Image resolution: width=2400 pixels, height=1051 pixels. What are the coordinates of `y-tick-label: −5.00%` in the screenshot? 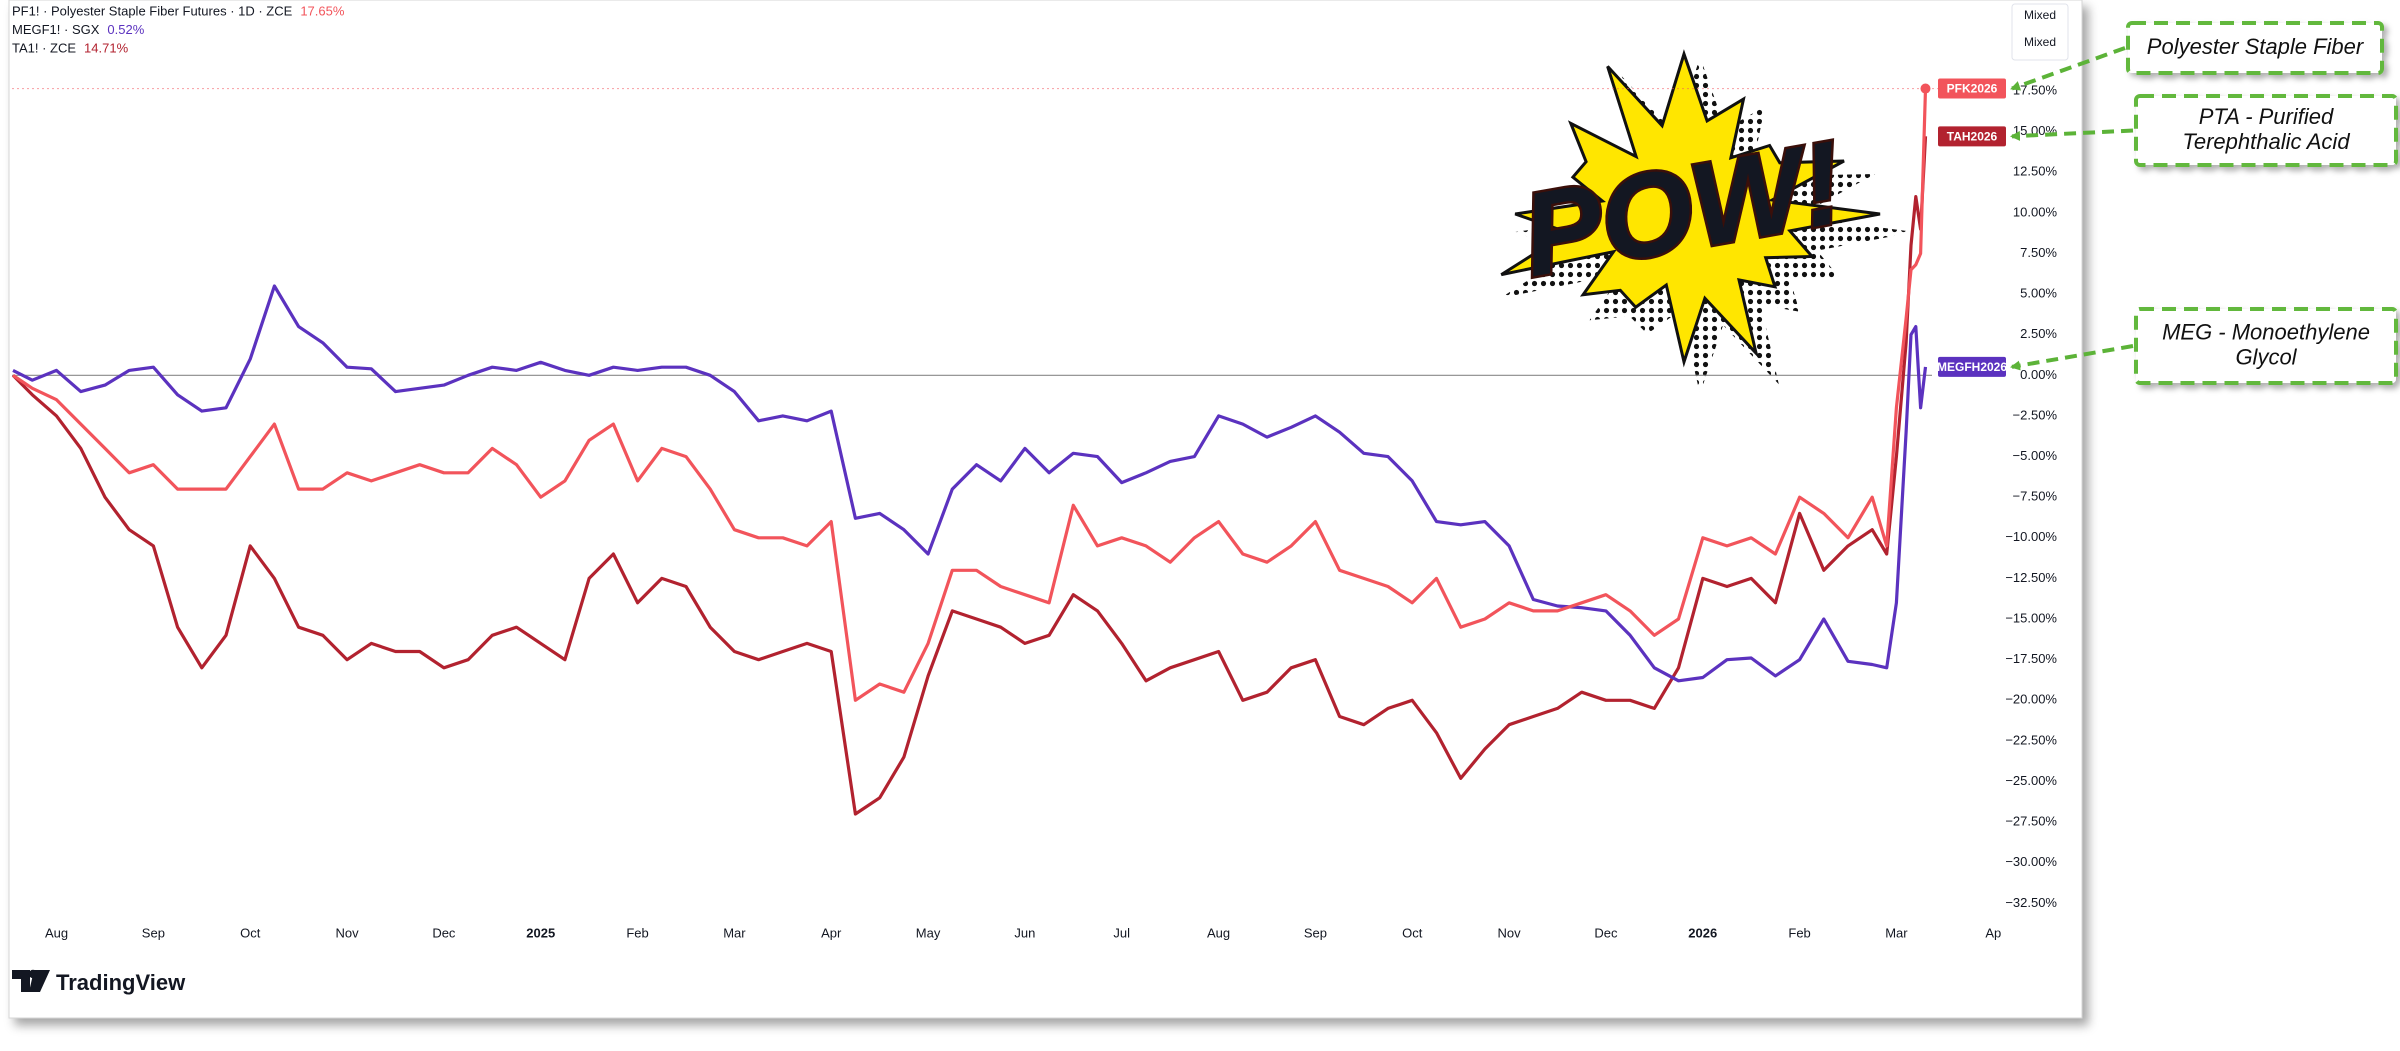 It's located at (2035, 455).